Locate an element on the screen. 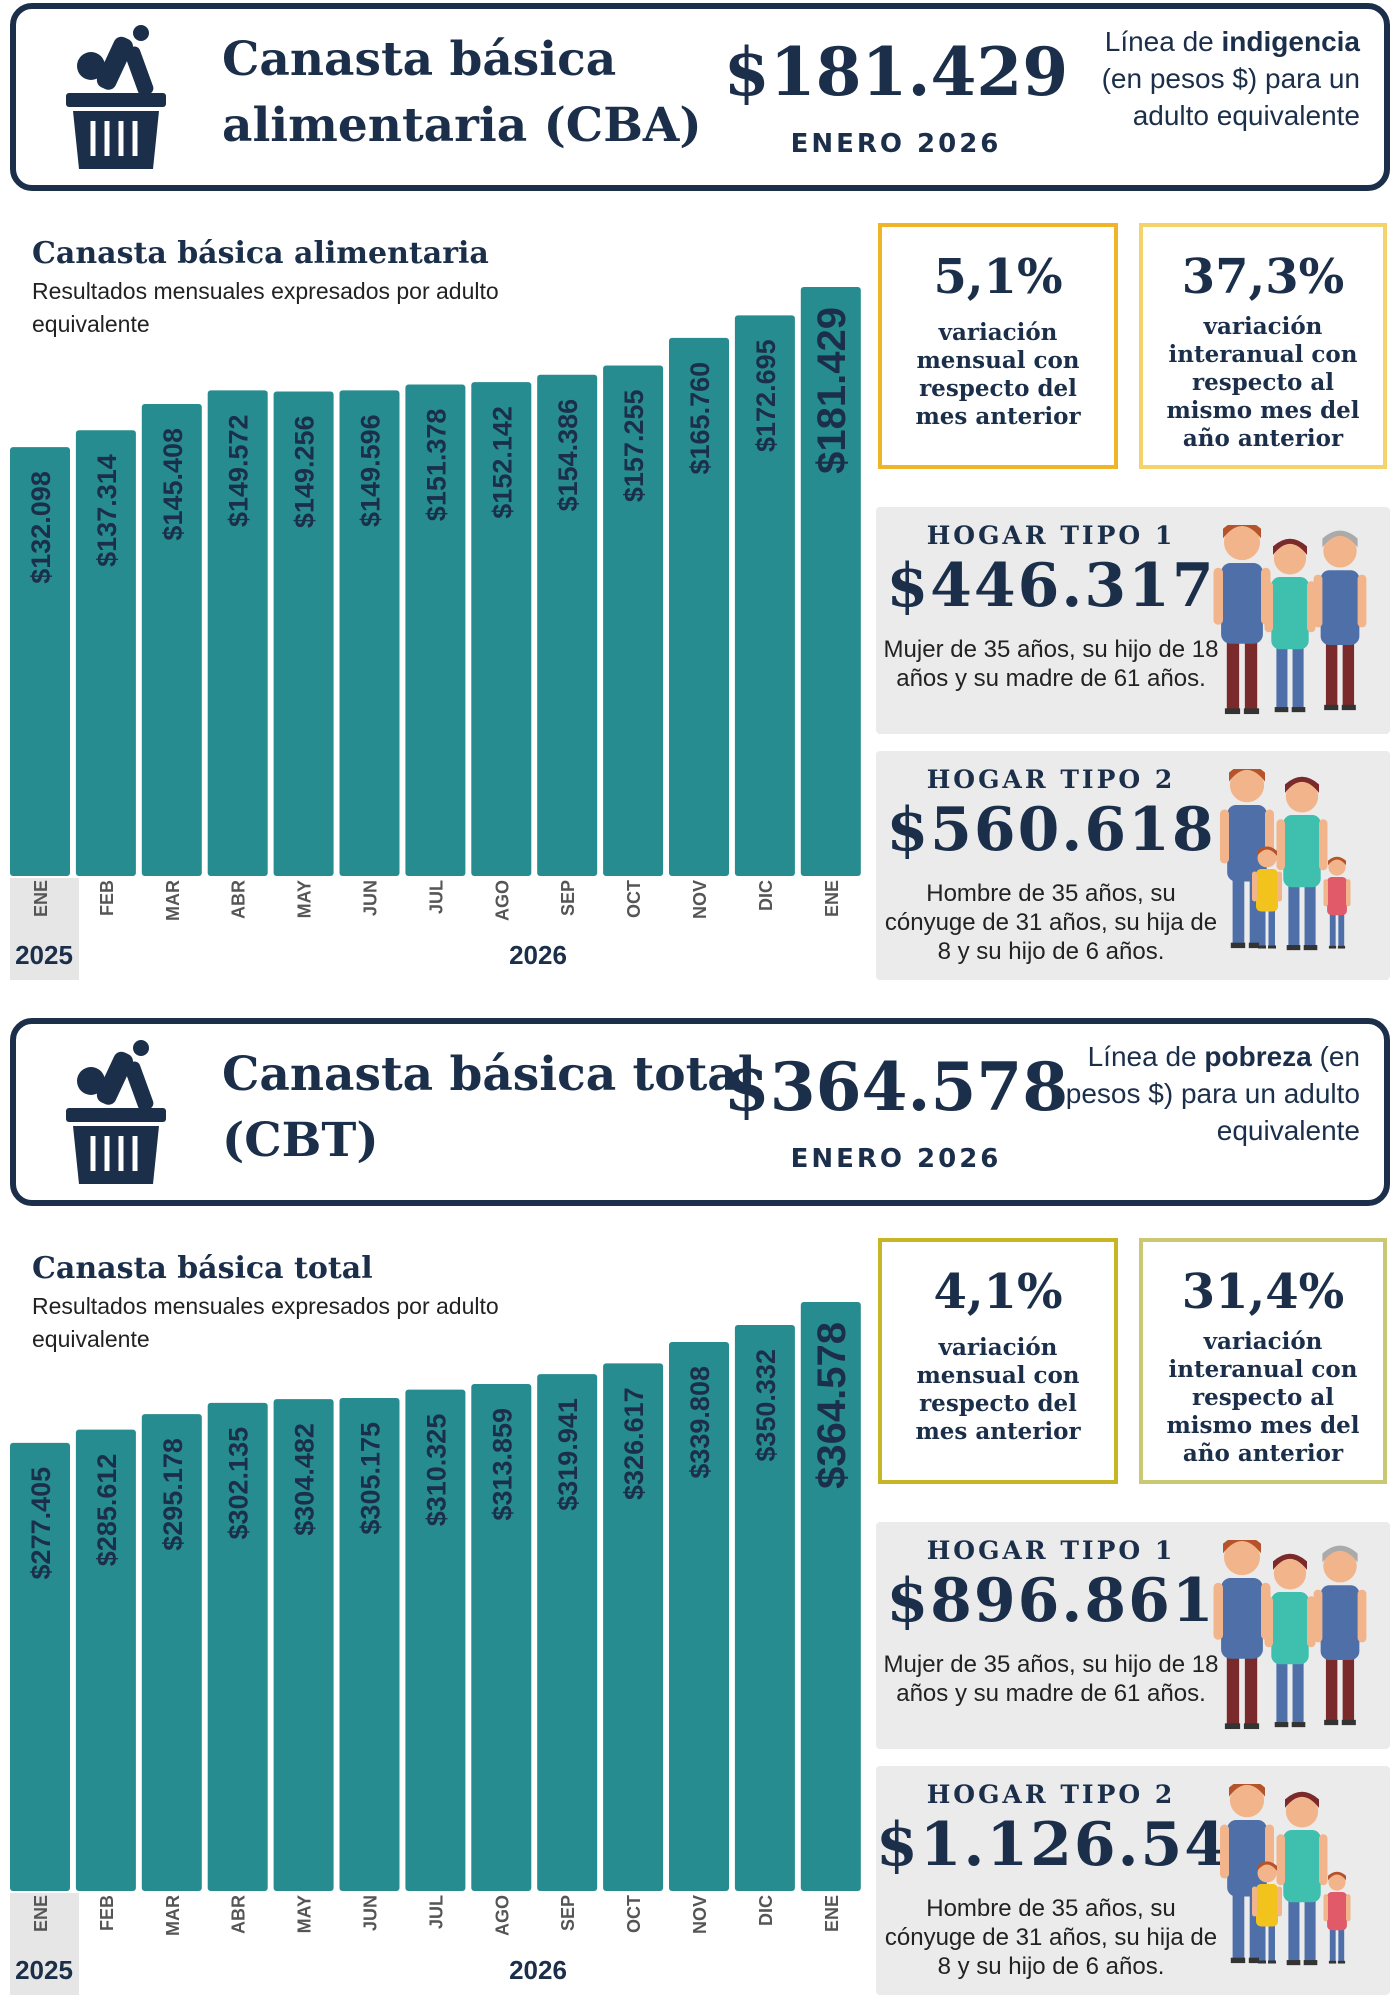 Image resolution: width=1400 pixels, height=2001 pixels. household-value: $1.126.545 is located at coordinates (1074, 1845).